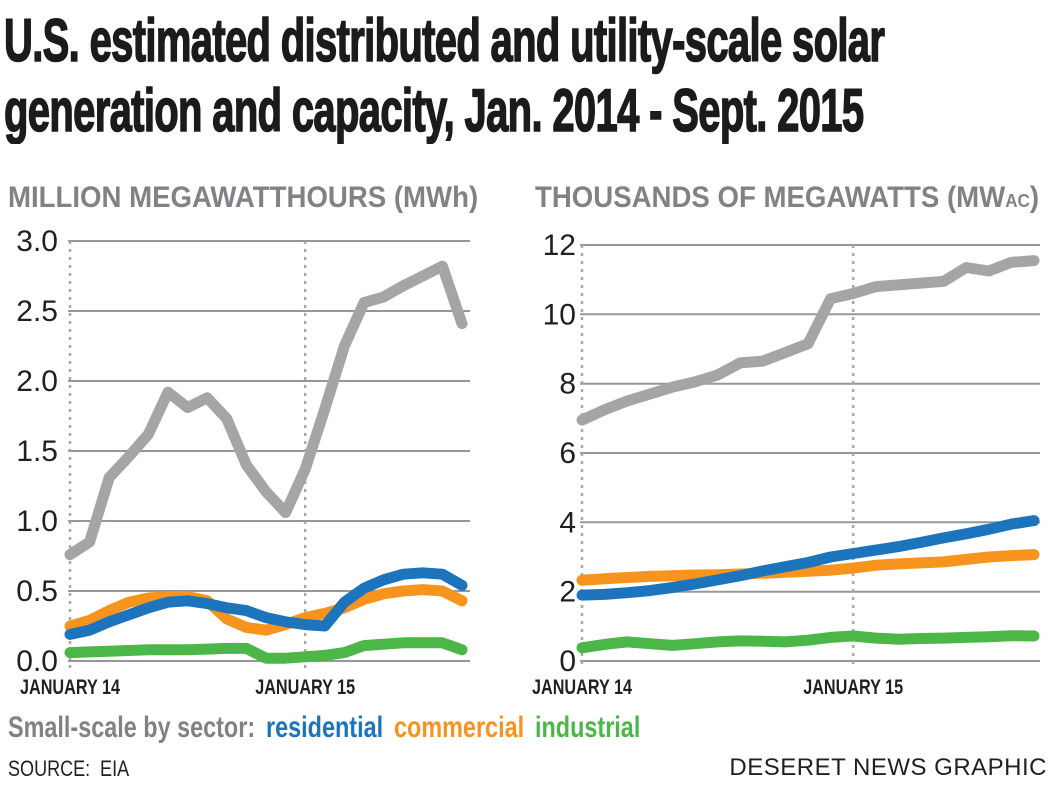  I want to click on source-line: SOURCE: EIA, so click(82, 769).